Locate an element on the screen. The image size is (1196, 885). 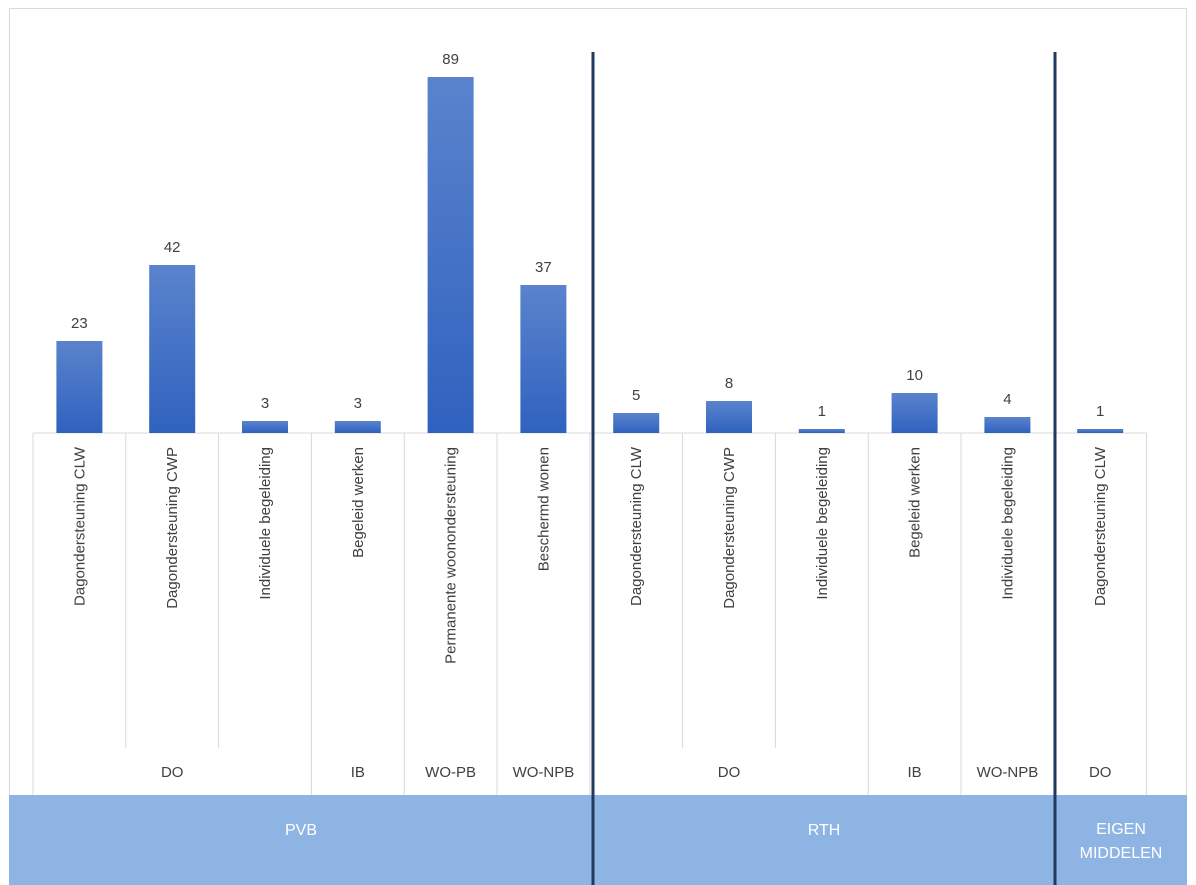
group-label-line: MIDDELEN is located at coordinates (1121, 853).